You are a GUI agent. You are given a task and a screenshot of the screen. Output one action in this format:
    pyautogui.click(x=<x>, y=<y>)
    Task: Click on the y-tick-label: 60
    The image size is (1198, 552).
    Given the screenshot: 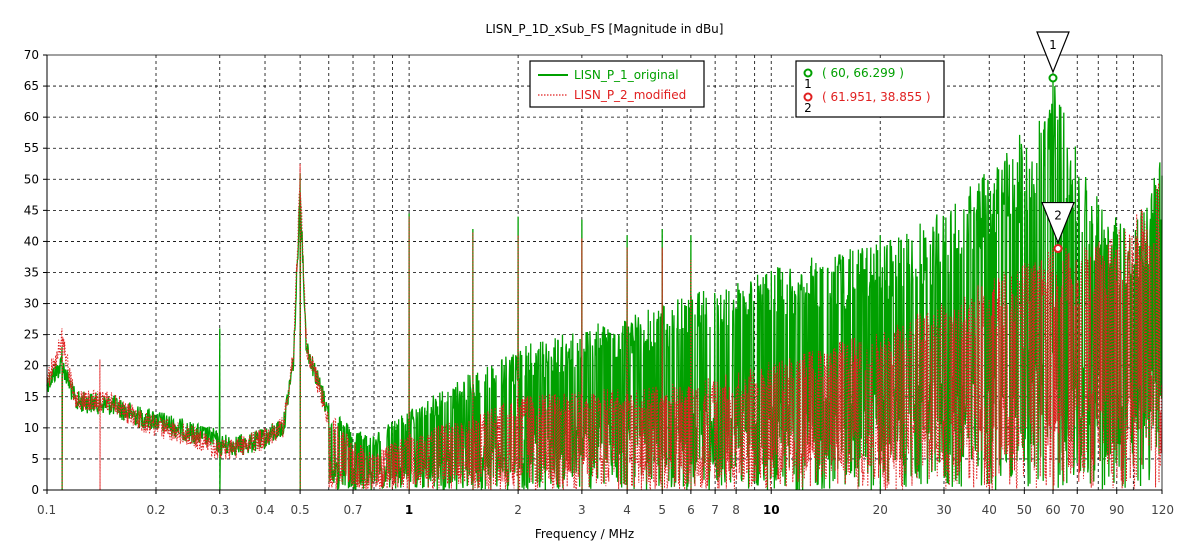 What is the action you would take?
    pyautogui.click(x=31, y=117)
    